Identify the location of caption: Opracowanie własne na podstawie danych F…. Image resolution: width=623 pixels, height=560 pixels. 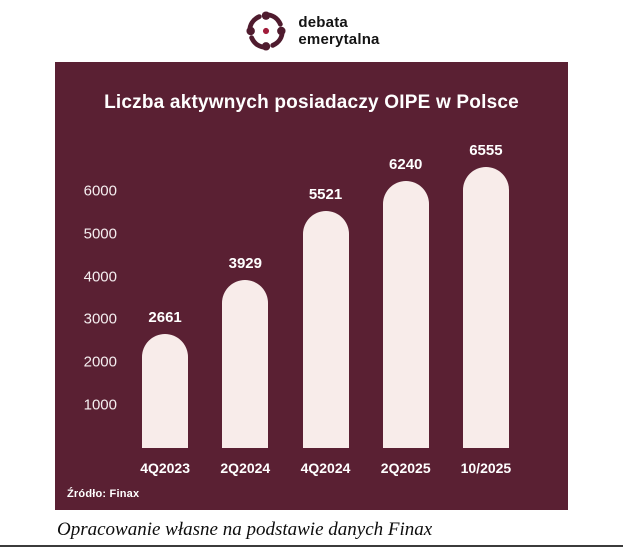
(245, 529).